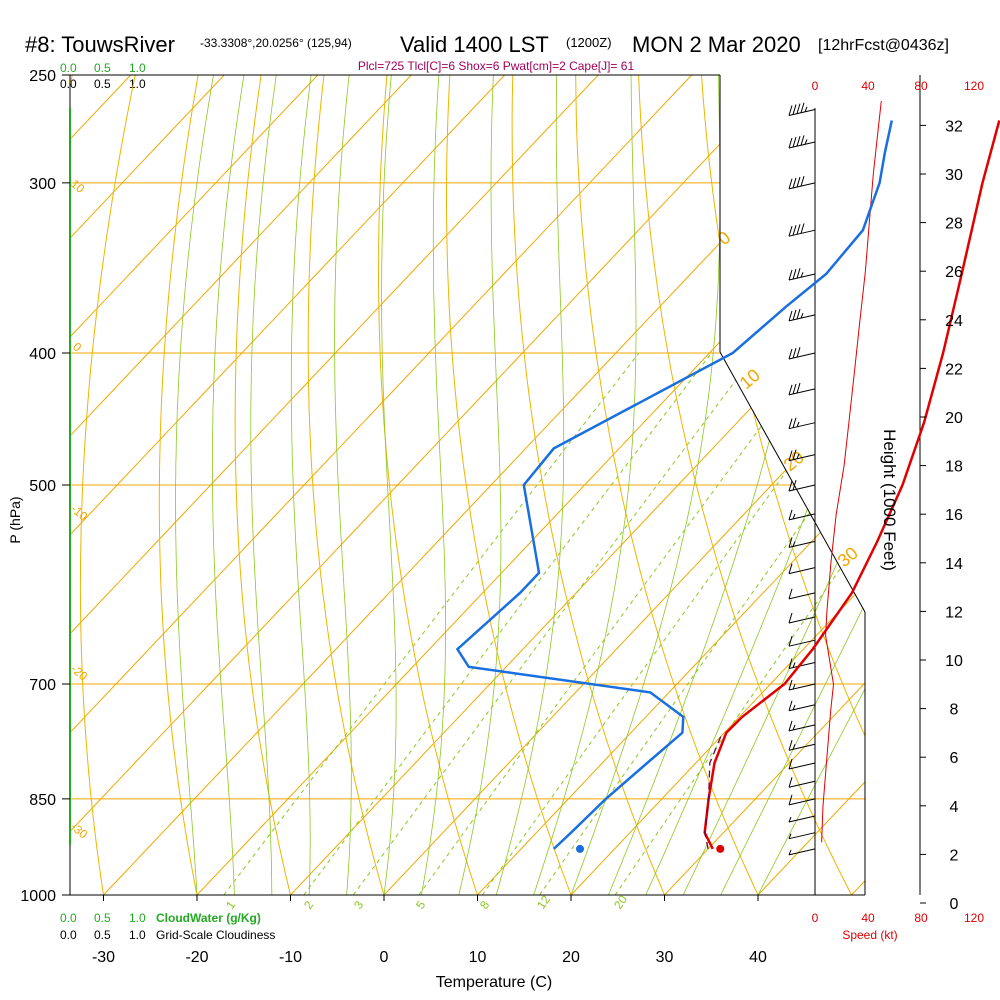  Describe the element at coordinates (478, 957) in the screenshot. I see `x-tick-label: 10` at that location.